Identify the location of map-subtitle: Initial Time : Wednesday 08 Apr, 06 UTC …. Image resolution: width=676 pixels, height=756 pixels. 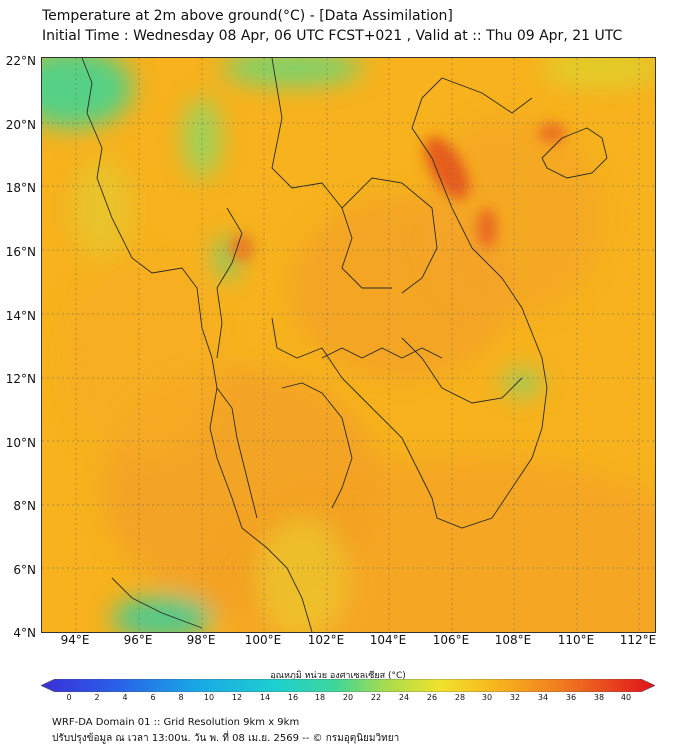
(332, 36).